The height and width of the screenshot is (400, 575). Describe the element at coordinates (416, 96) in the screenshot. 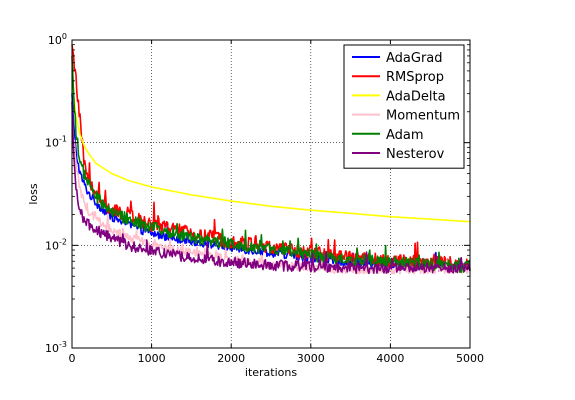

I see `legend-label: AdaDelta` at that location.